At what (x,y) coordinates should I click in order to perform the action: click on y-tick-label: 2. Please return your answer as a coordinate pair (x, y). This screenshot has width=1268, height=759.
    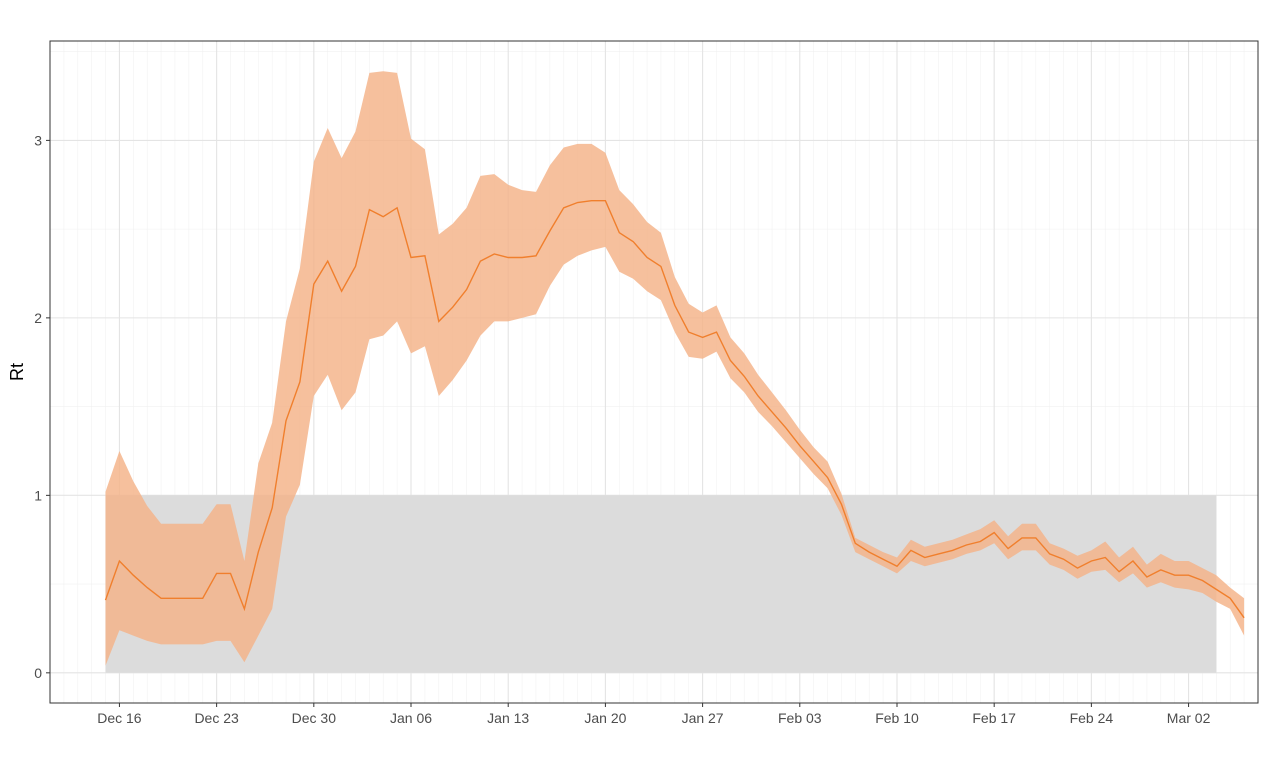
    Looking at the image, I should click on (38, 318).